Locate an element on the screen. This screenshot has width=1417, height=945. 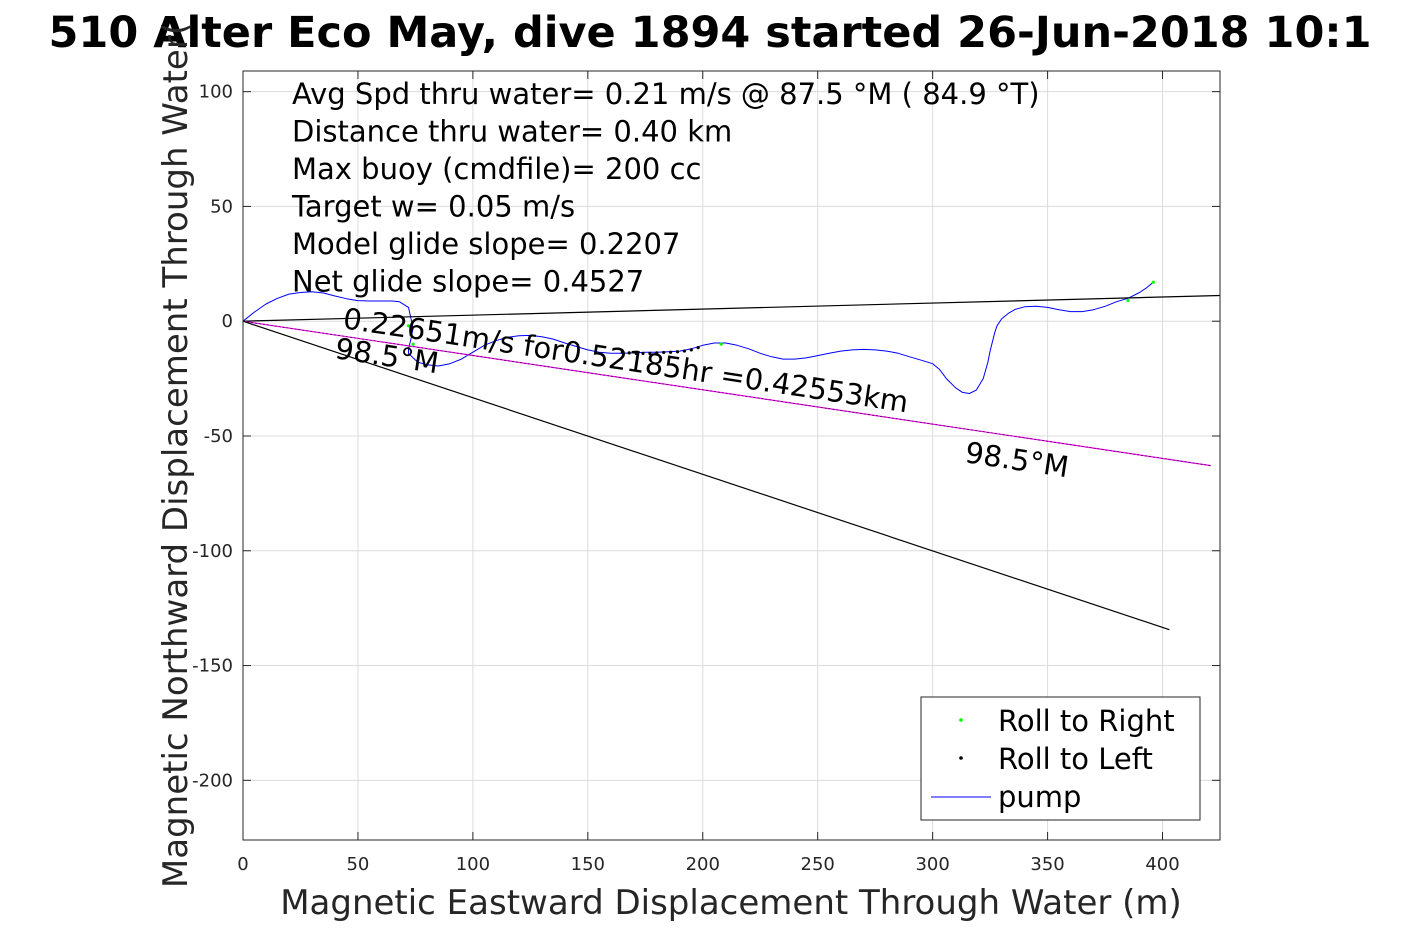
annotation-line: Target w= 0.05 m/s is located at coordinates (433, 207).